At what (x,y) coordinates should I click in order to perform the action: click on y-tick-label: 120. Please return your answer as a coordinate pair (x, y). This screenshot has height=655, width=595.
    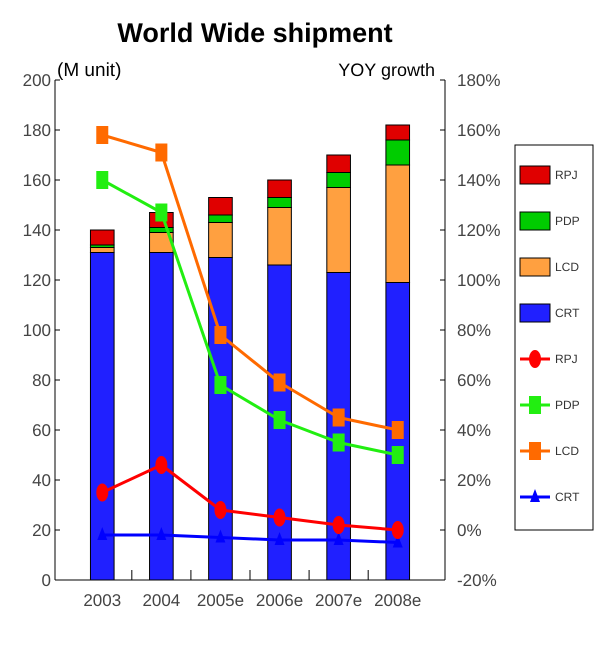
    Looking at the image, I should click on (36, 280).